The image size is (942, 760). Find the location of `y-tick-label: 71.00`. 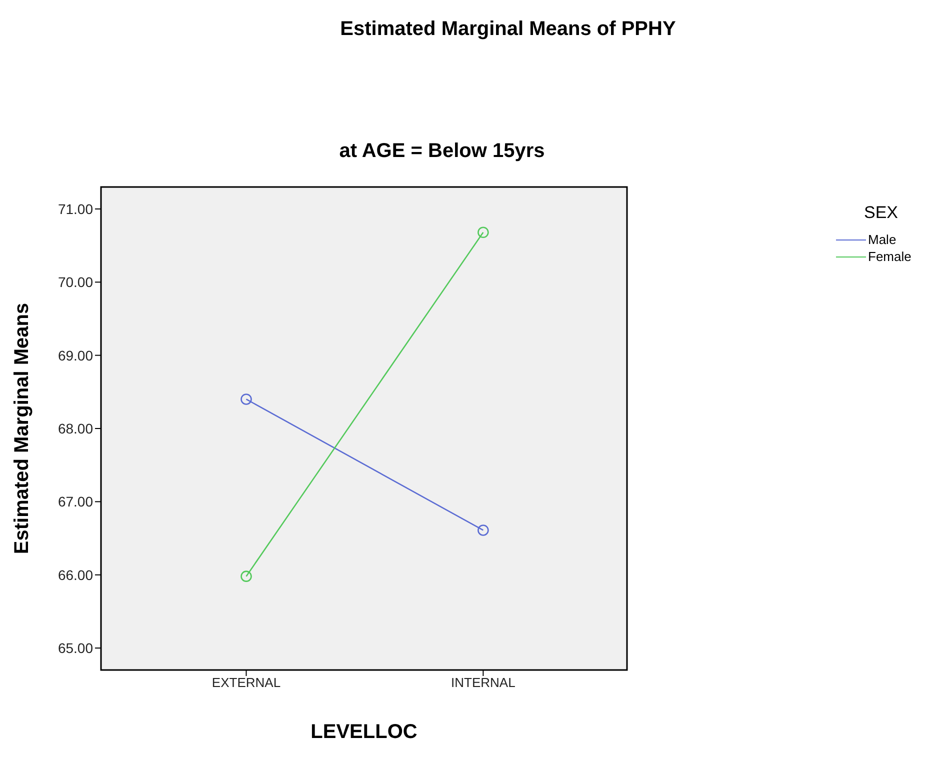

y-tick-label: 71.00 is located at coordinates (76, 208).